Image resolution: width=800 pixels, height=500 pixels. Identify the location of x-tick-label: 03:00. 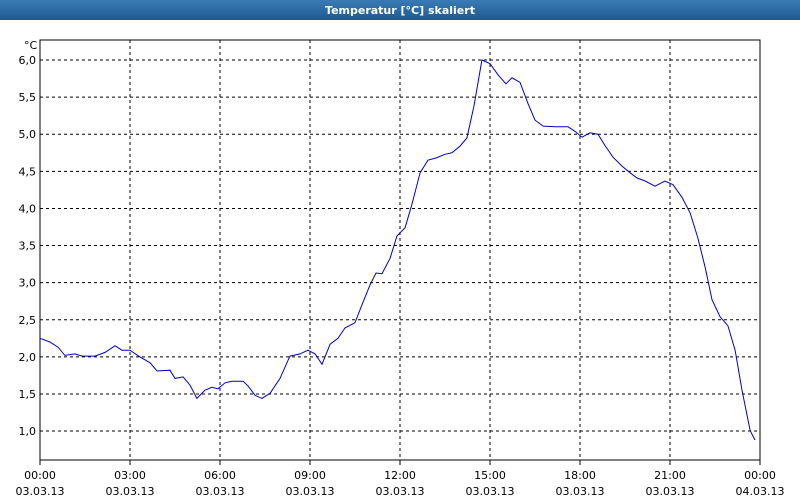
(130, 475).